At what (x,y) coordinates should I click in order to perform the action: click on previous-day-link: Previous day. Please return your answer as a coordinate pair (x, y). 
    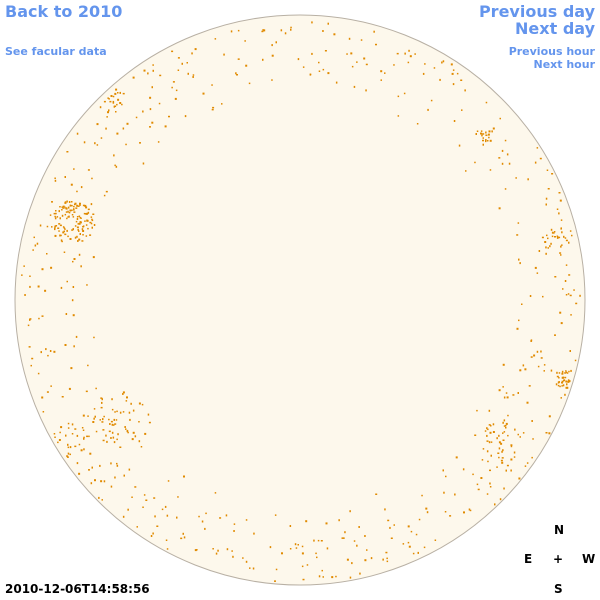
    Looking at the image, I should click on (536, 11).